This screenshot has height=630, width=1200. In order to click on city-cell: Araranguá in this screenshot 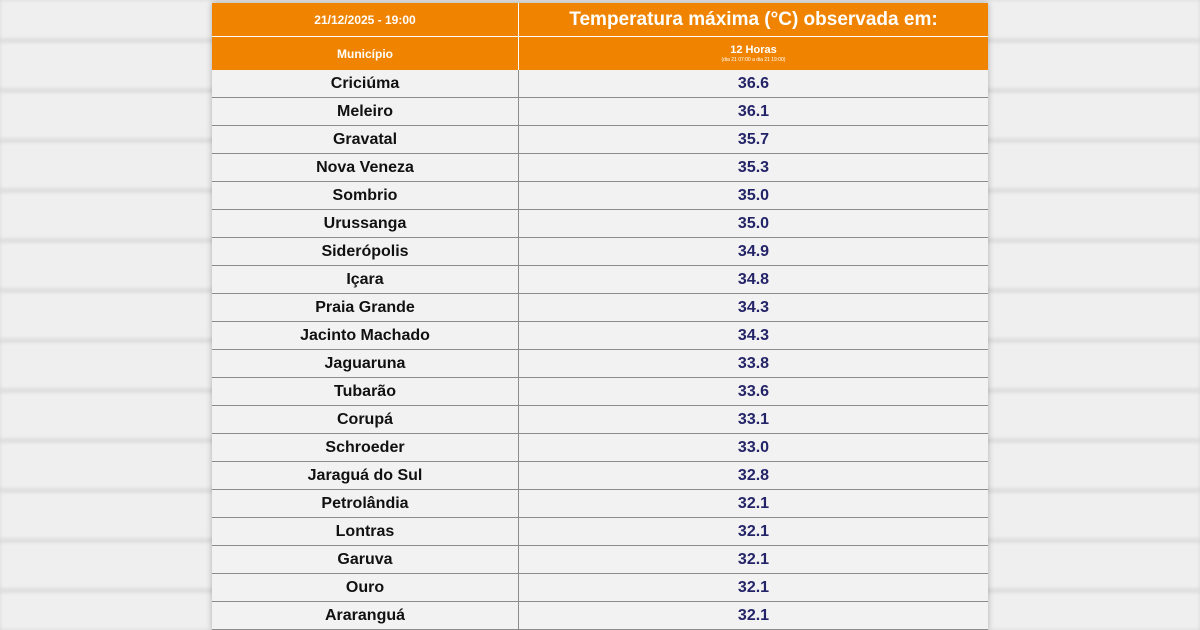, I will do `click(365, 615)`.